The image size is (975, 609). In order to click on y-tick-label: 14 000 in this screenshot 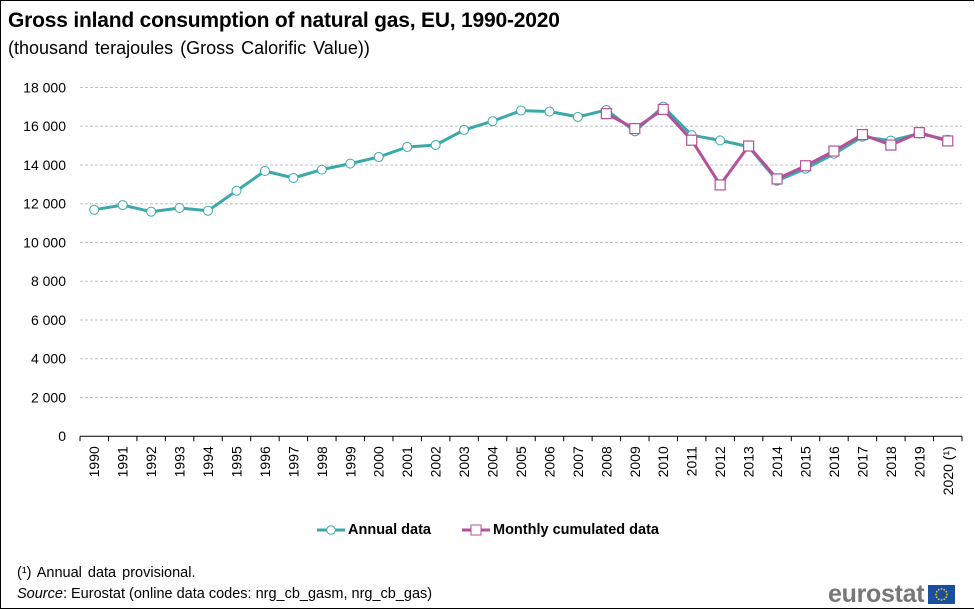, I will do `click(44, 165)`.